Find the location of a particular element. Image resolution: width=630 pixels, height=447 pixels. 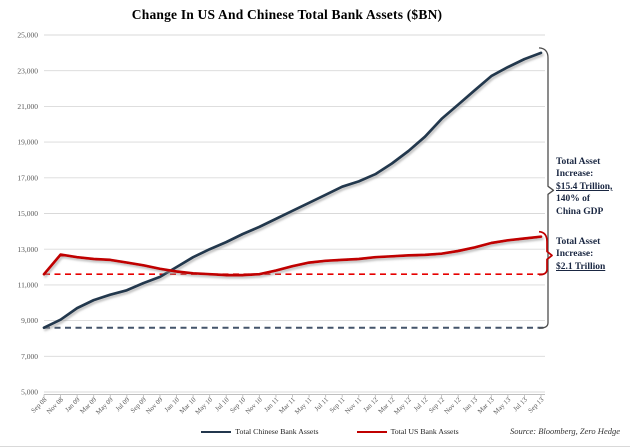

x-axis-tick-label: Jul 11 is located at coordinates (322, 404).